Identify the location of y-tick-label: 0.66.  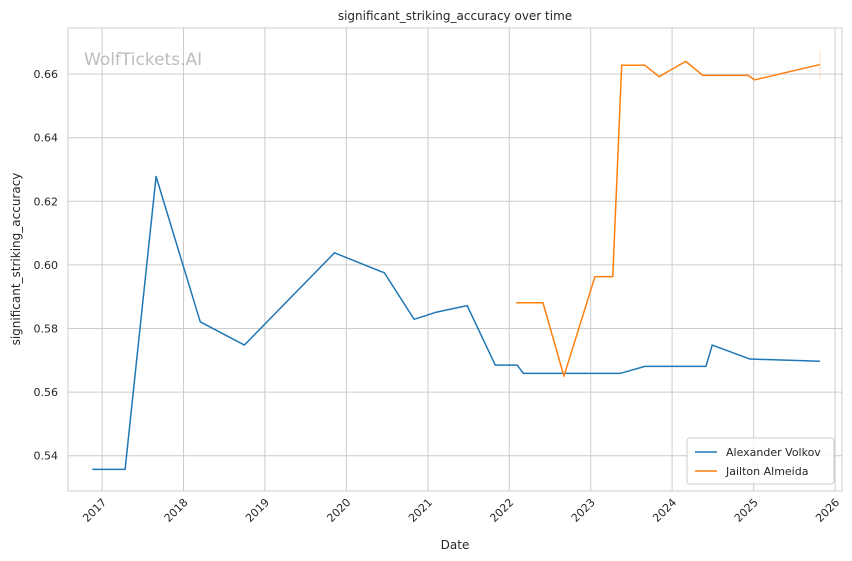
(46, 74).